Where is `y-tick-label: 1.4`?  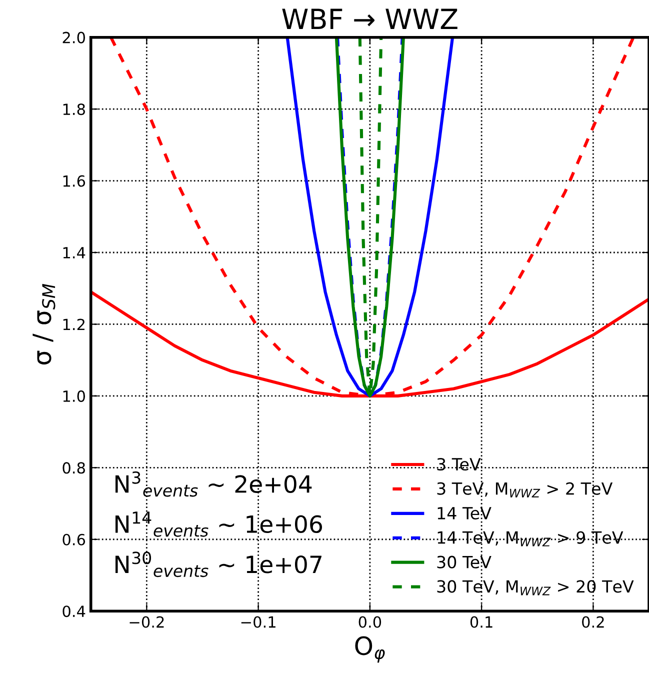 y-tick-label: 1.4 is located at coordinates (74, 252).